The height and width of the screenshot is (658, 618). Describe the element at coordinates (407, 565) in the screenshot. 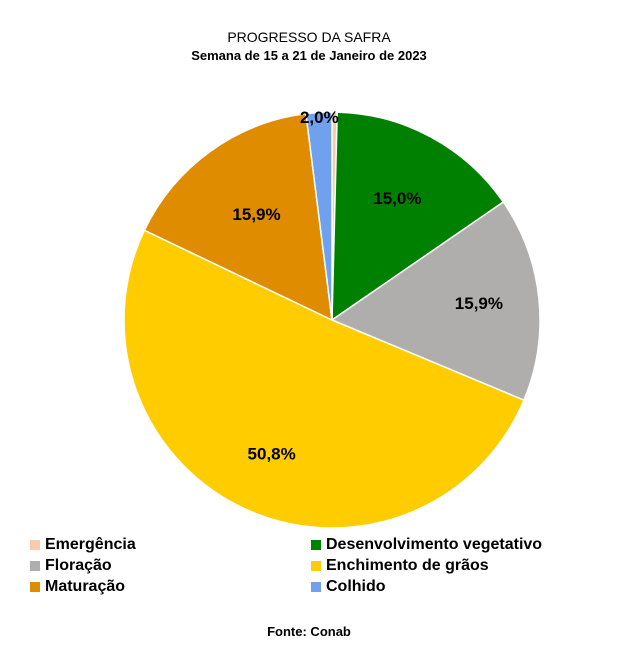

I see `legend-label: Enchimento de grãos` at that location.